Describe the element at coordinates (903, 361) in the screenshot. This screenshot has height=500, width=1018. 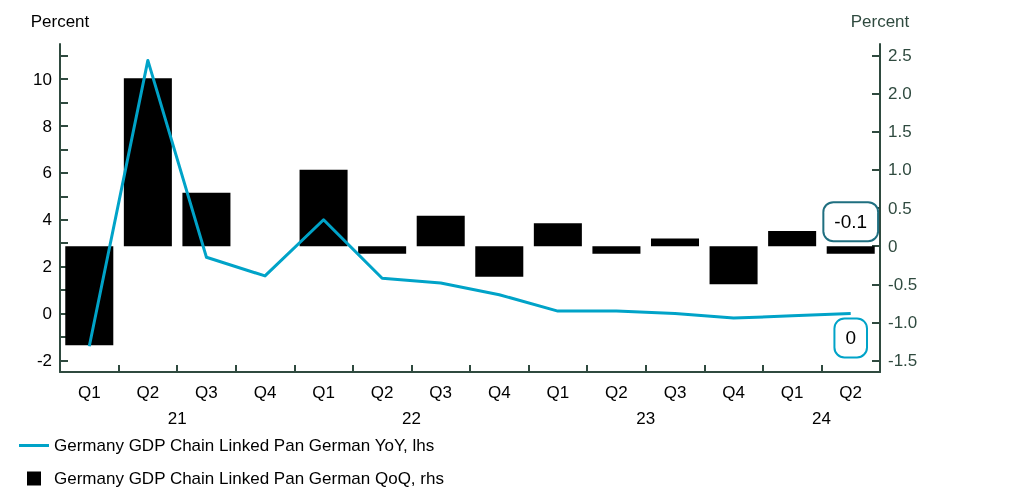
I see `y2-tick-label: -1.5` at that location.